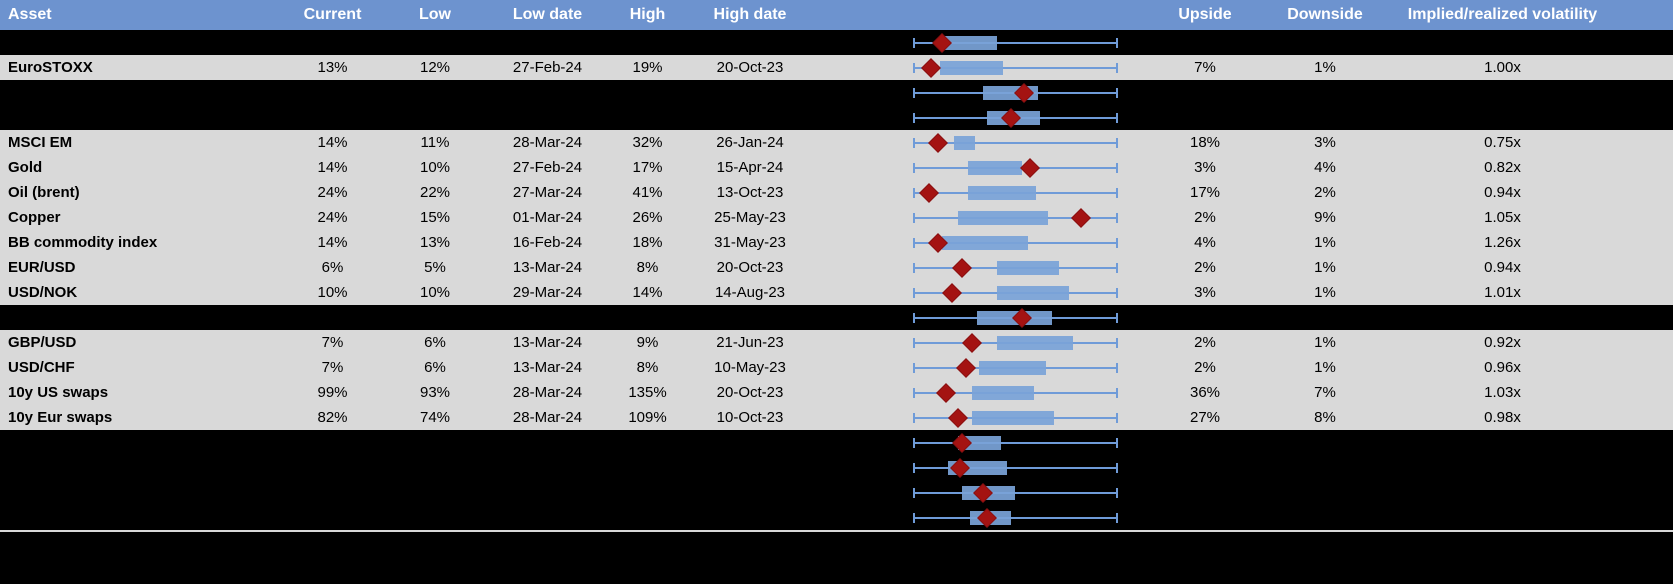  I want to click on high-vol-cell: 19%, so click(647, 67).